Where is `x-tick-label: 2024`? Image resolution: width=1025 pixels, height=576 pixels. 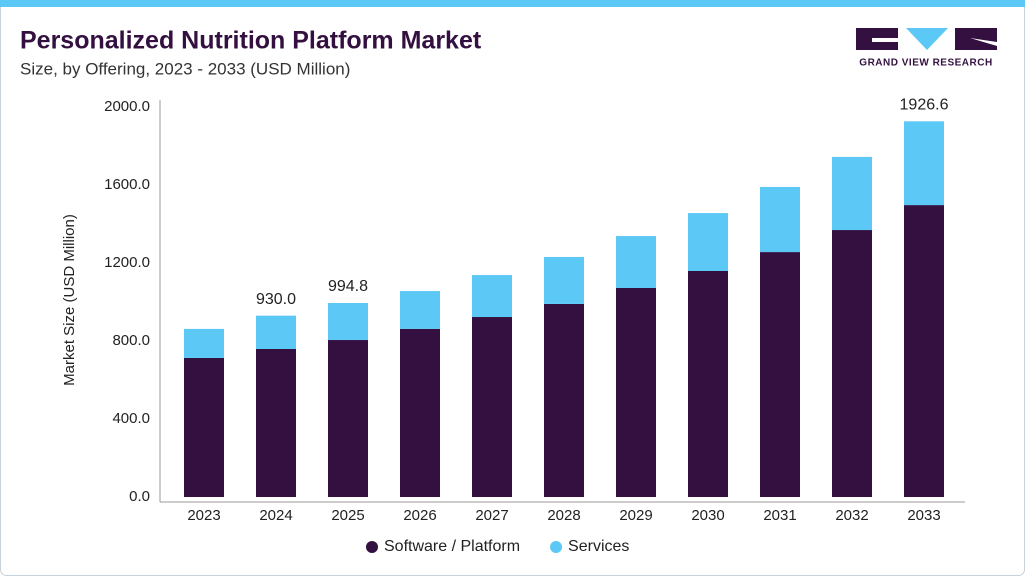
x-tick-label: 2024 is located at coordinates (275, 515).